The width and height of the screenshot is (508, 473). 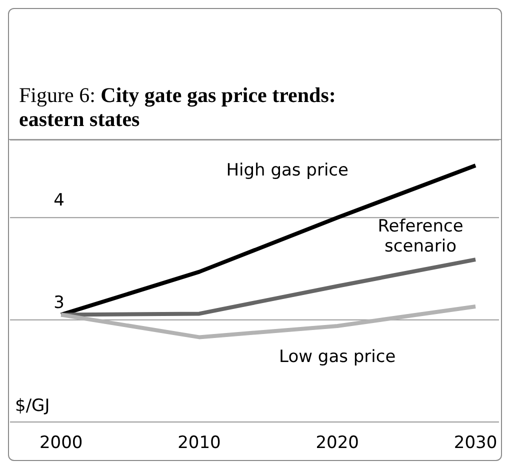 What do you see at coordinates (177, 107) in the screenshot?
I see `chart-title: Figure 6: City gate gas price trends: eastern states` at bounding box center [177, 107].